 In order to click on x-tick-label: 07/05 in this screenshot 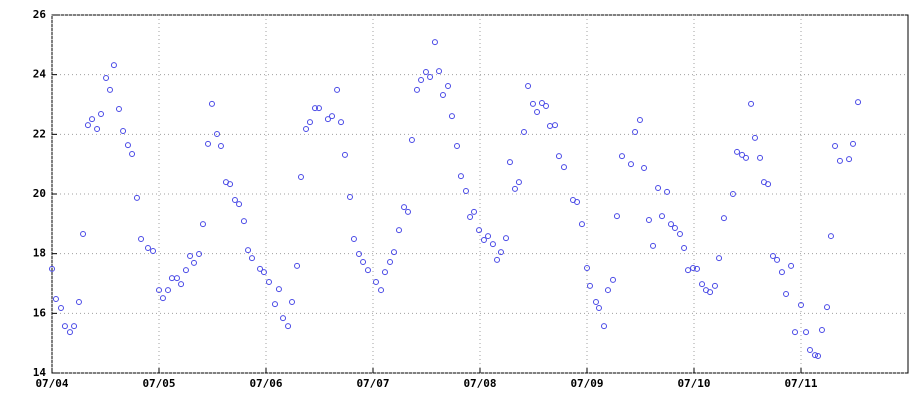, I will do `click(158, 383)`.